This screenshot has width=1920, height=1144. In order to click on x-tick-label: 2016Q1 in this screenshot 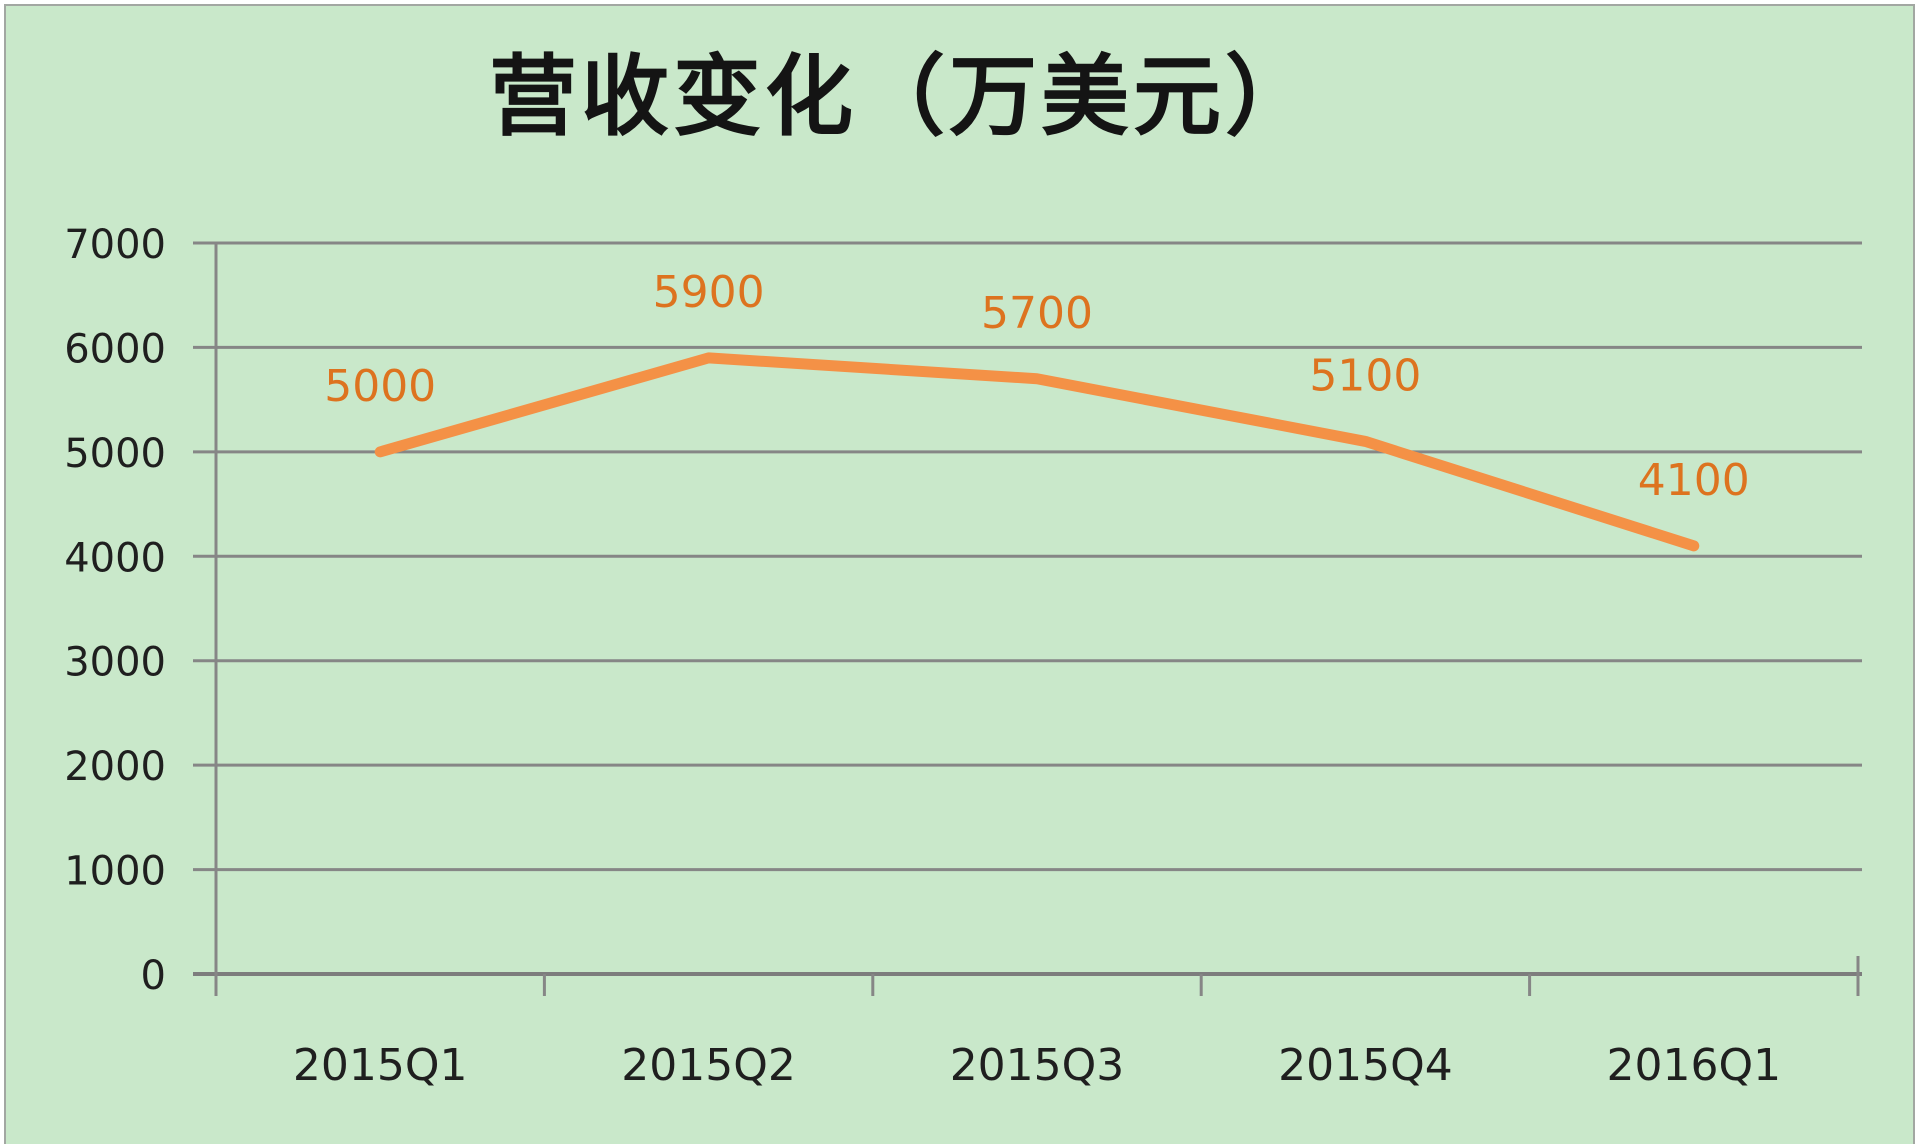, I will do `click(1693, 1065)`.